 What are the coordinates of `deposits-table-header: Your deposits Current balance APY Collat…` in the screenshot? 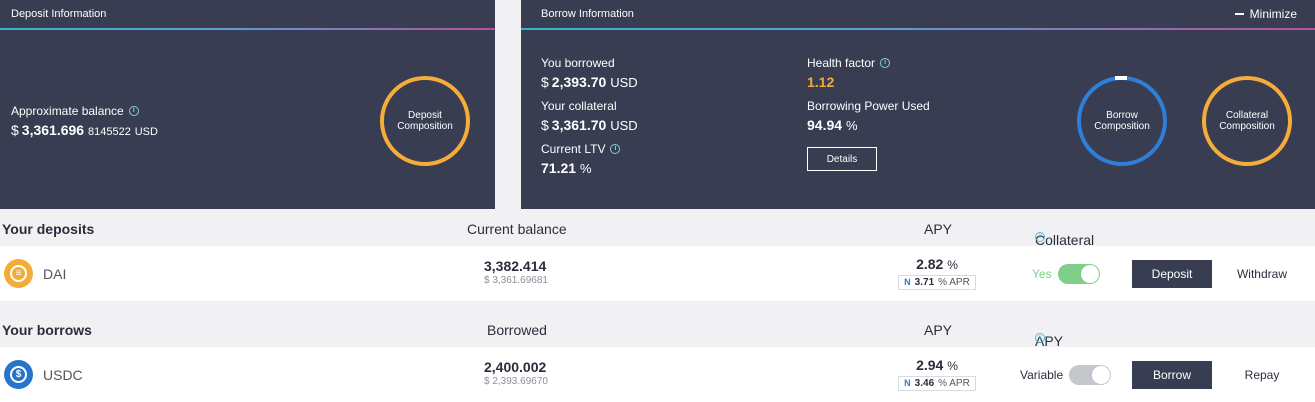 It's located at (548, 234).